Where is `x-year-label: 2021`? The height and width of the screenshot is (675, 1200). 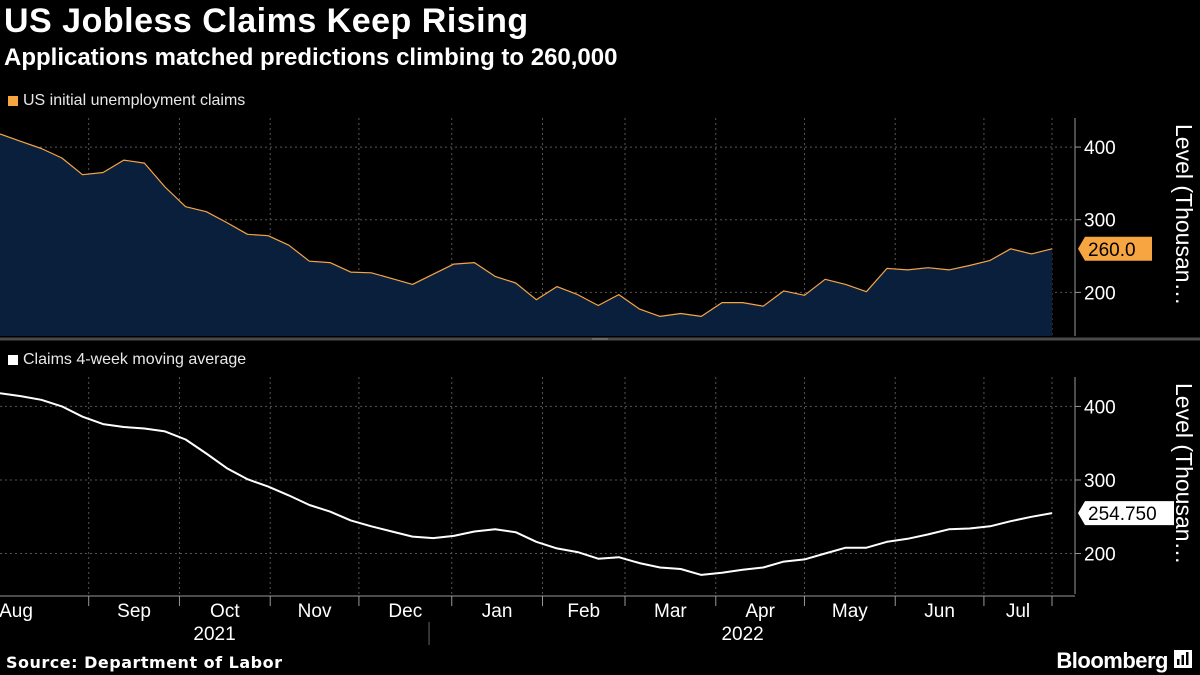
x-year-label: 2021 is located at coordinates (214, 634).